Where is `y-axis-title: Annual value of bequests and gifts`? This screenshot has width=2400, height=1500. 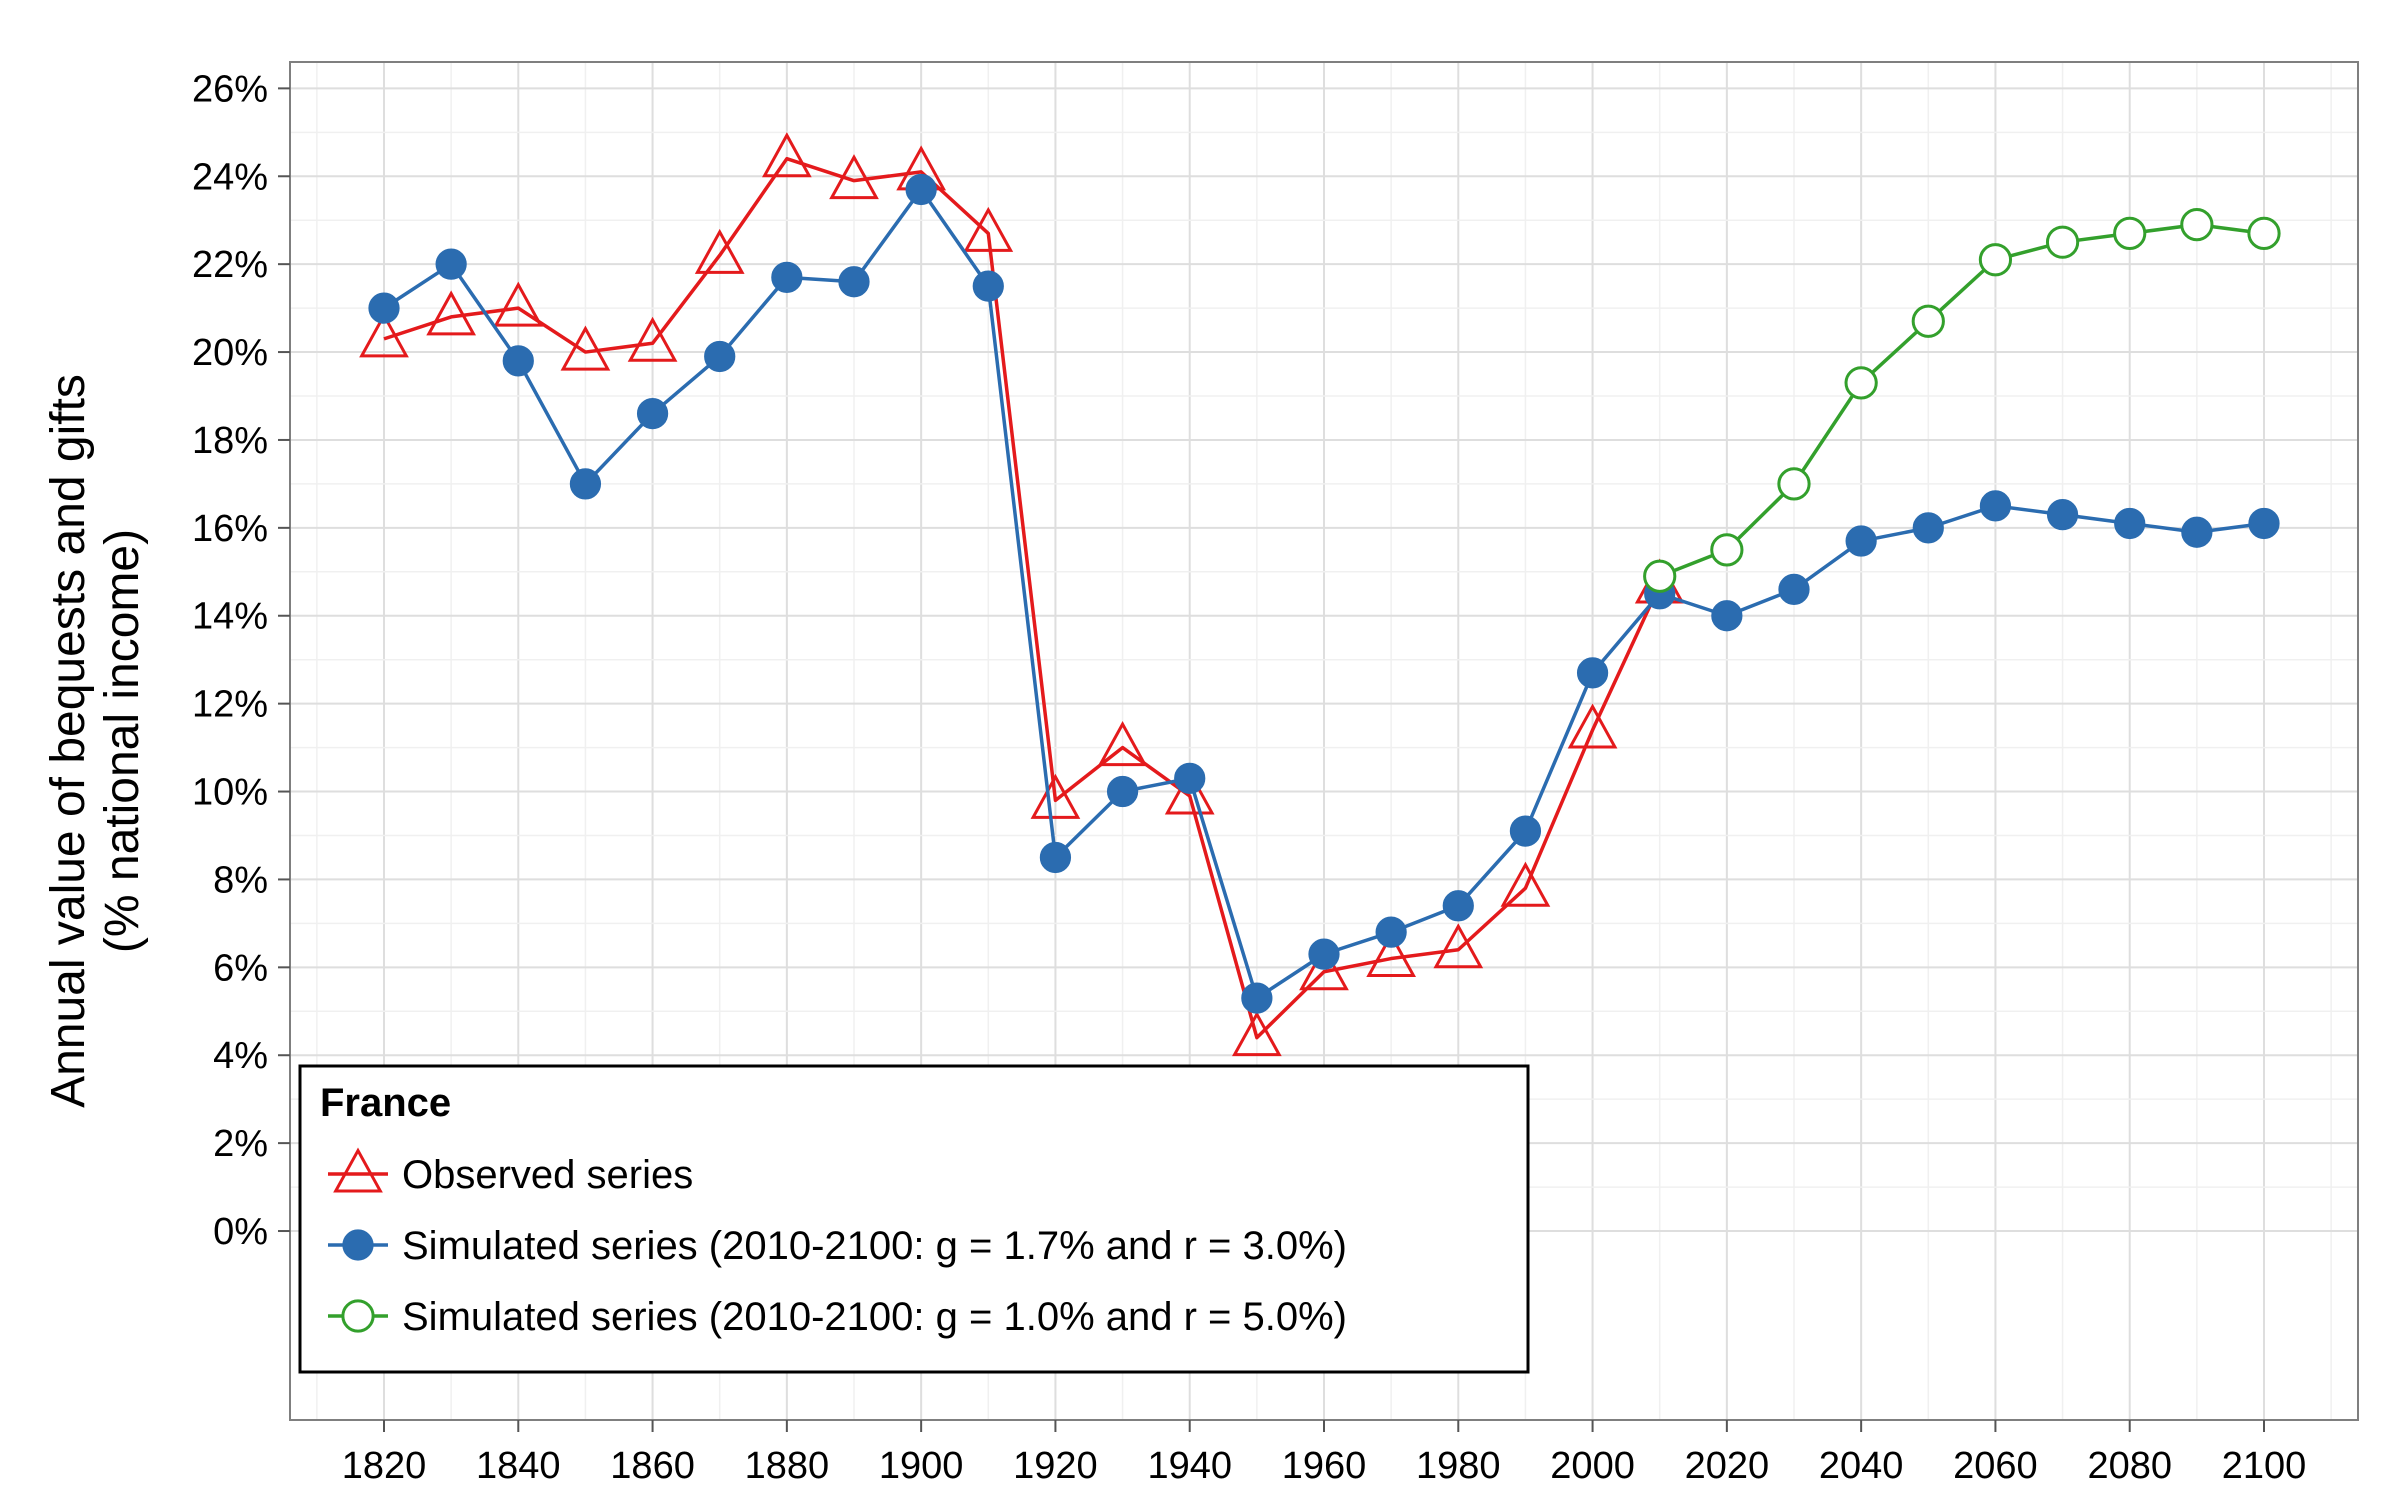
y-axis-title: Annual value of bequests and gifts is located at coordinates (68, 741).